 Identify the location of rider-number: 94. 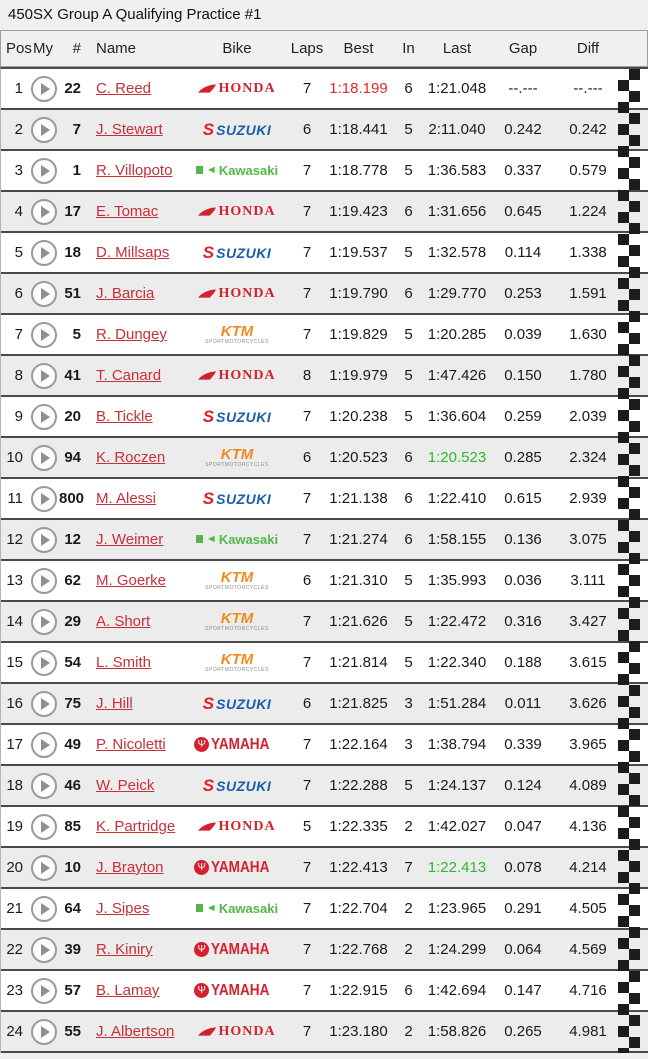
(72, 457).